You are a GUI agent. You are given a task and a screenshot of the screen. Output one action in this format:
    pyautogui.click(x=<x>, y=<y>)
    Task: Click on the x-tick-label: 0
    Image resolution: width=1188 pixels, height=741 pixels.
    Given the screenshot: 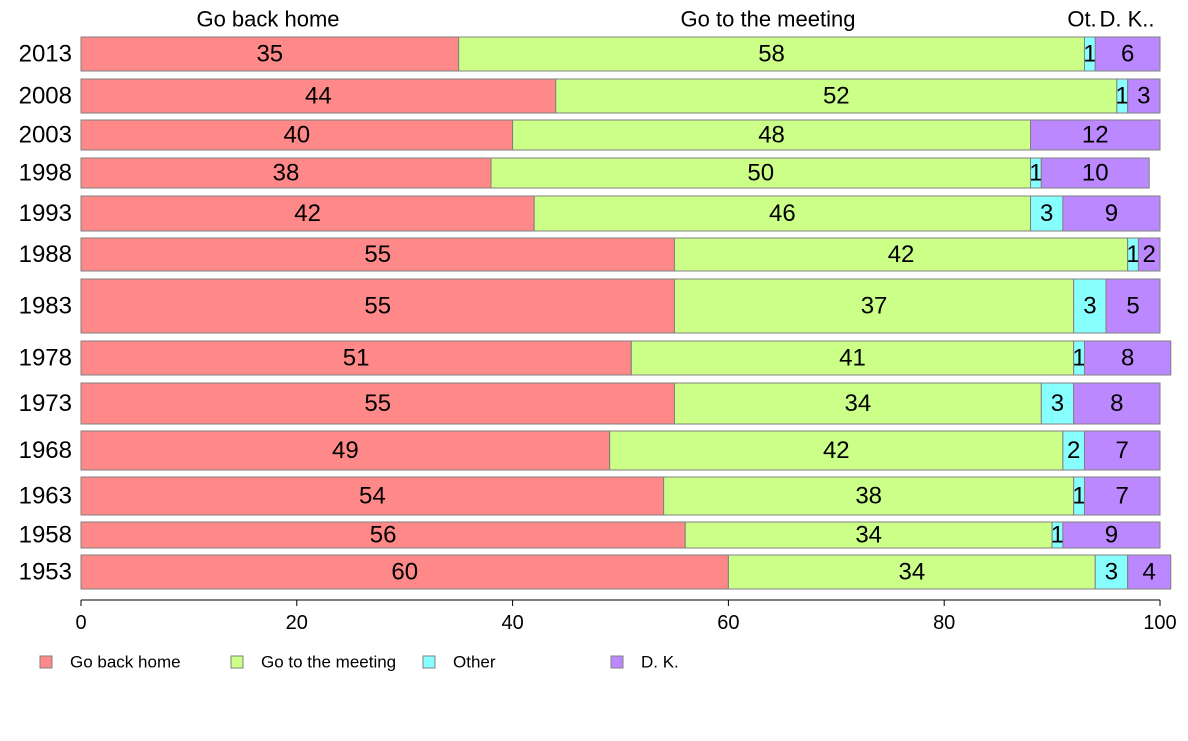 What is the action you would take?
    pyautogui.click(x=80, y=623)
    